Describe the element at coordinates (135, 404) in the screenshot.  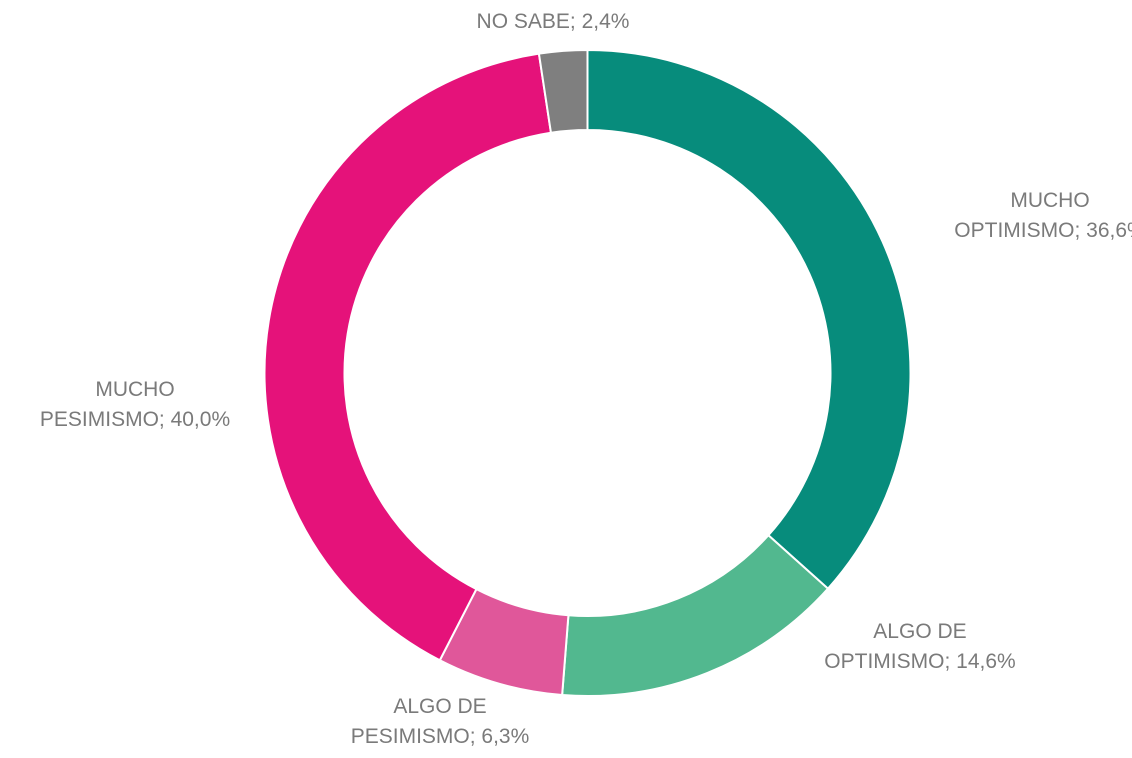
I see `data-label: MUCHO PESIMISMO; 40,0%` at that location.